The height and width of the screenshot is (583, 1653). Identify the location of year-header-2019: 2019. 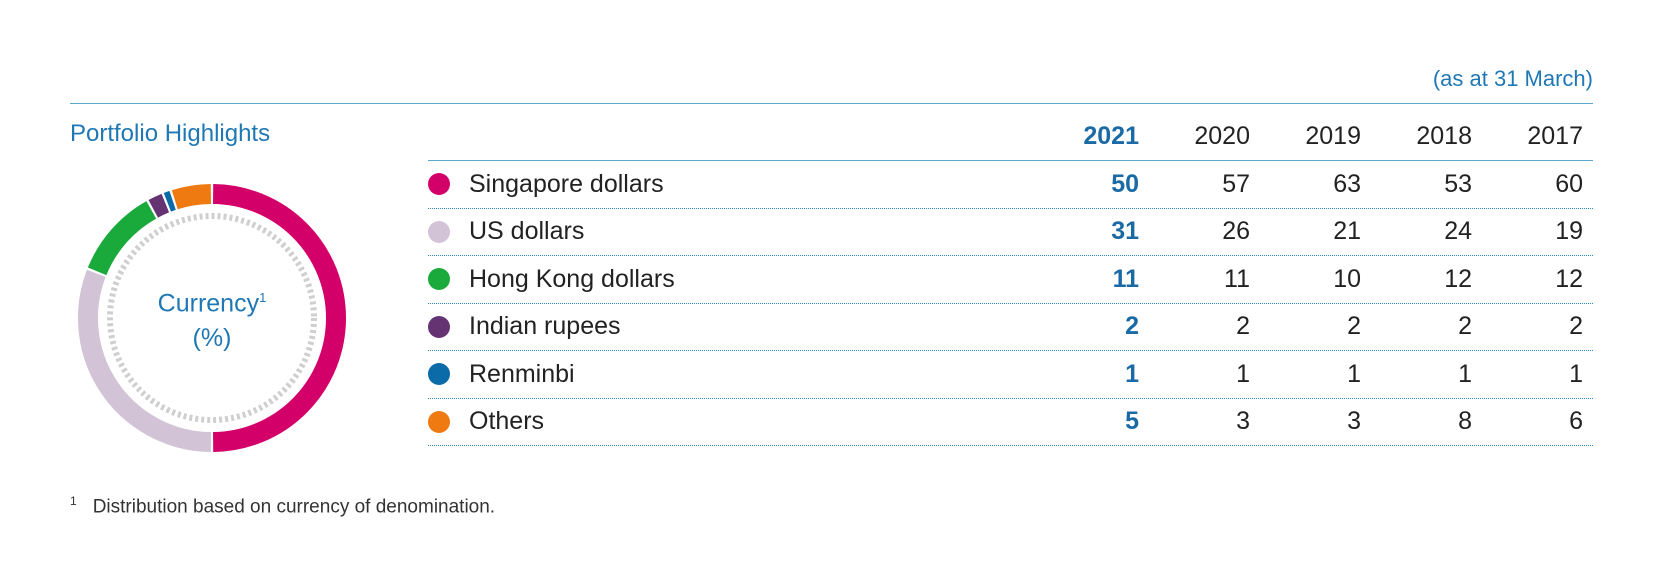
(1333, 135).